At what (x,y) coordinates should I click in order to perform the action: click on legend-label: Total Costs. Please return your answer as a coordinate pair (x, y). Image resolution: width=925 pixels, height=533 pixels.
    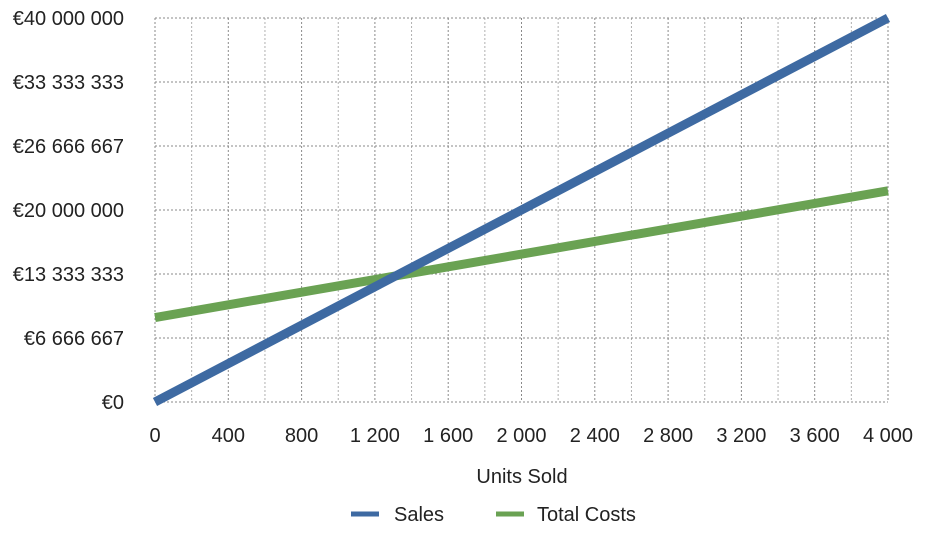
    Looking at the image, I should click on (586, 515).